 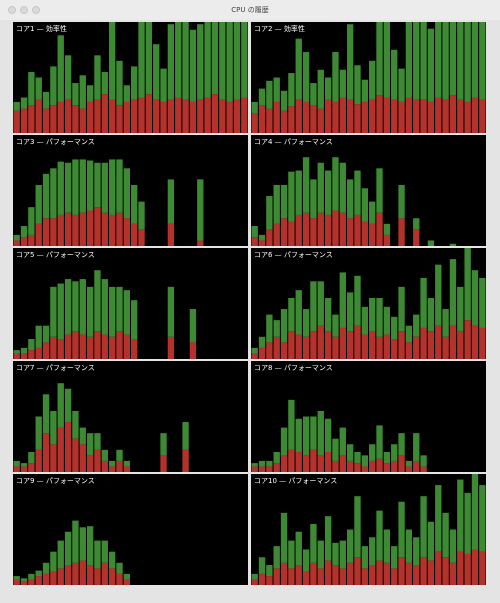 What do you see at coordinates (55, 142) in the screenshot?
I see `core-title: コア3 — パフォーマンス` at bounding box center [55, 142].